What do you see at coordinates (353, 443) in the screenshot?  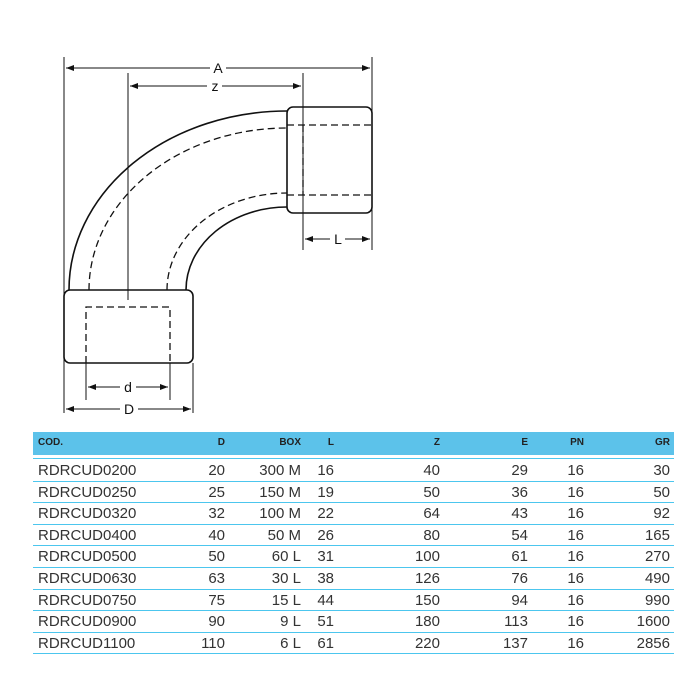 I see `table-header: COD. D BOX L Z E PN GR` at bounding box center [353, 443].